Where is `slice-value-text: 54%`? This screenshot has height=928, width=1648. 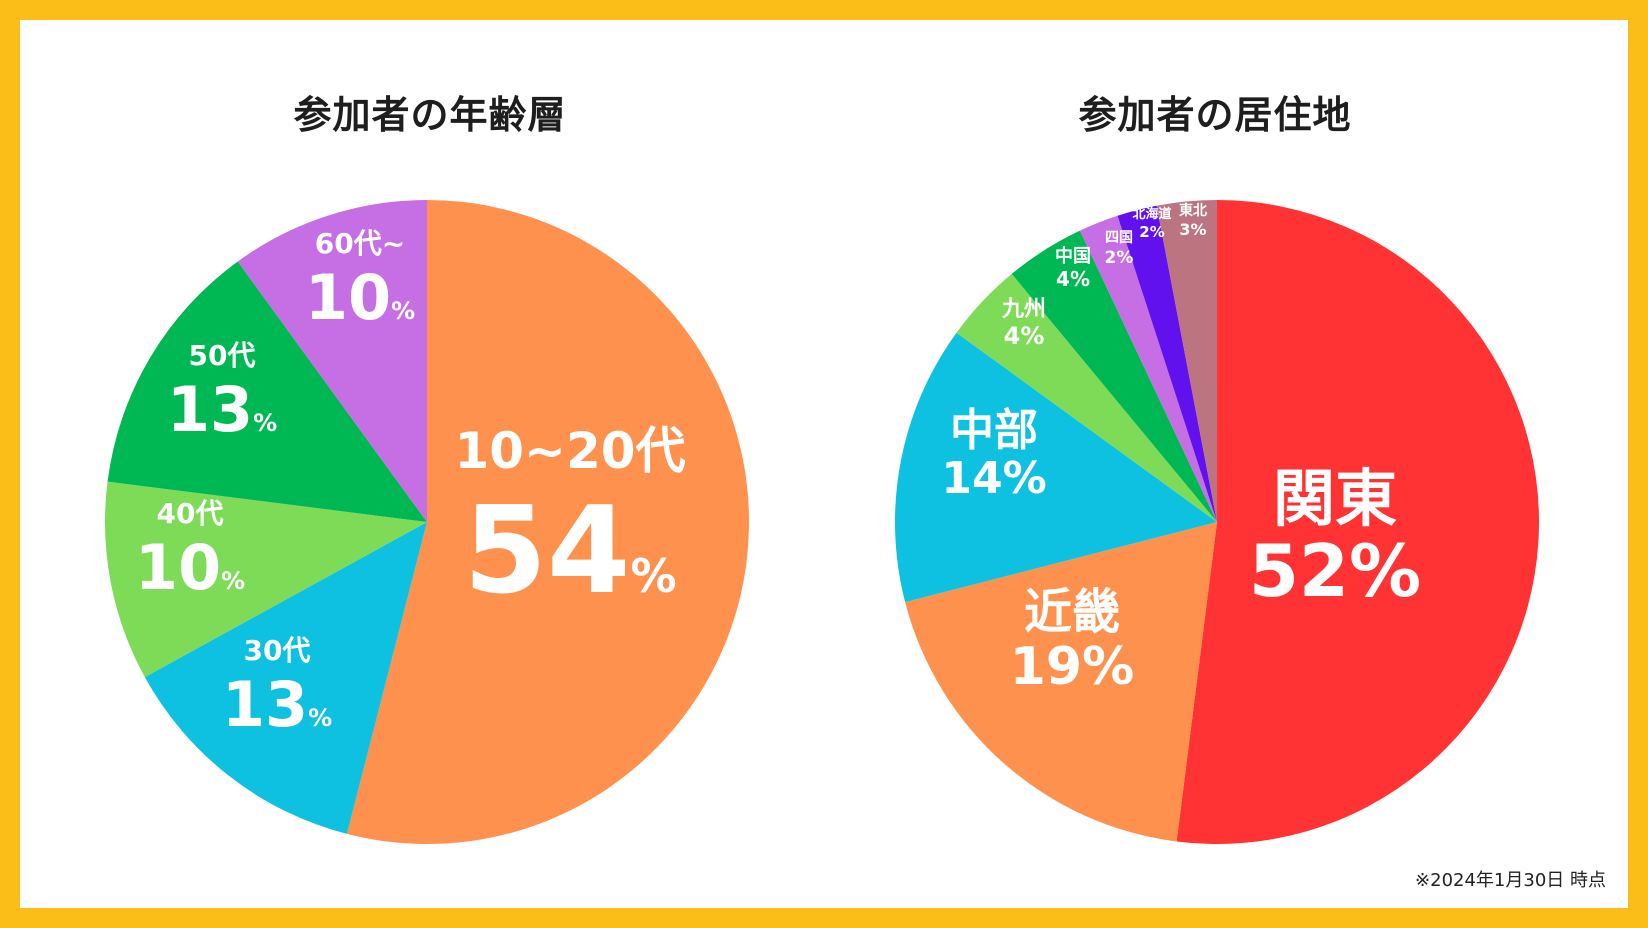
slice-value-text: 54% is located at coordinates (569, 551).